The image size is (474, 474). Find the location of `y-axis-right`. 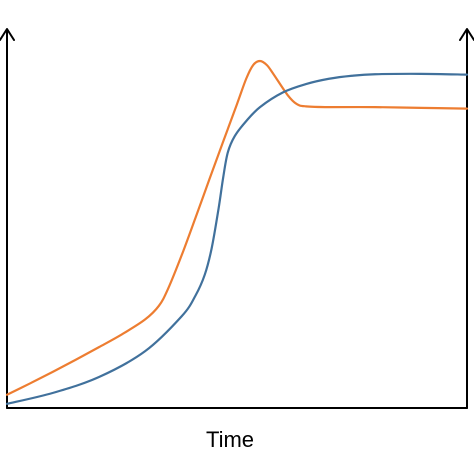

y-axis-right is located at coordinates (466, 218).